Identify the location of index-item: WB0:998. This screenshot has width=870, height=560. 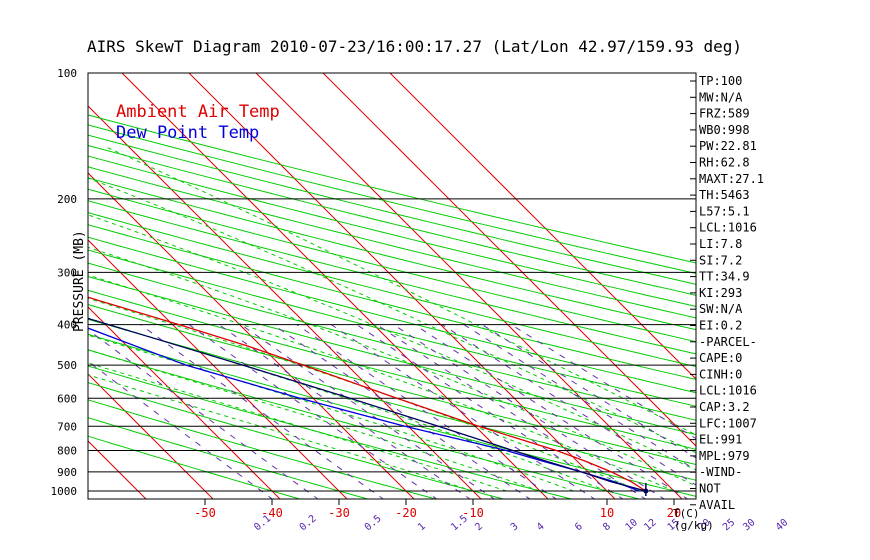
(724, 130).